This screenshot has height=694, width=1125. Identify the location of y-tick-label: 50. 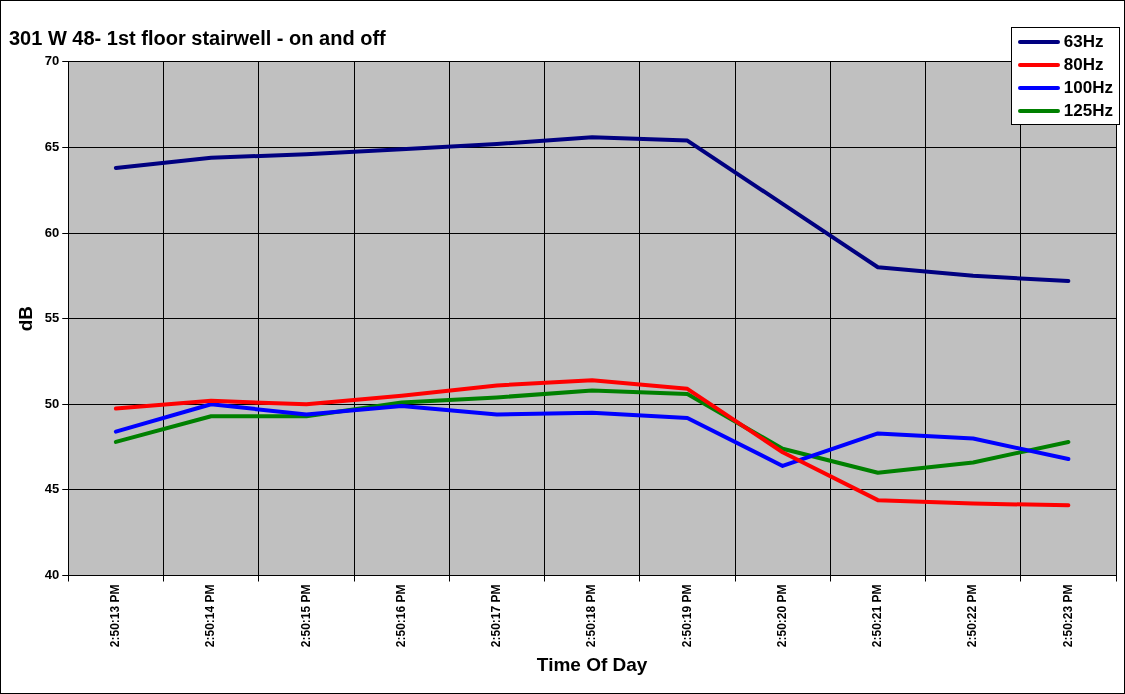
(52, 403).